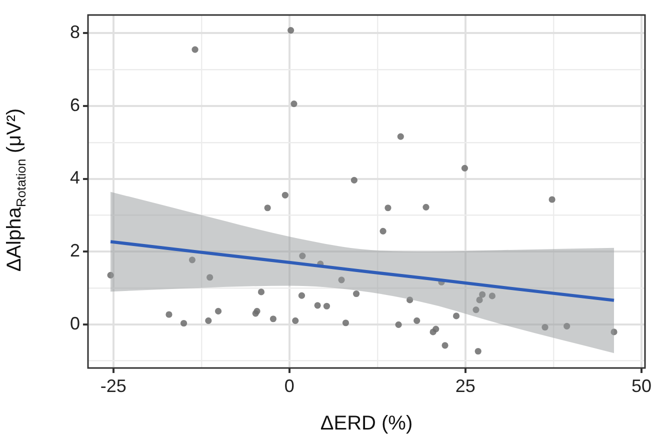 Image resolution: width=656 pixels, height=440 pixels. What do you see at coordinates (75, 178) in the screenshot?
I see `y-tick-label: 4` at bounding box center [75, 178].